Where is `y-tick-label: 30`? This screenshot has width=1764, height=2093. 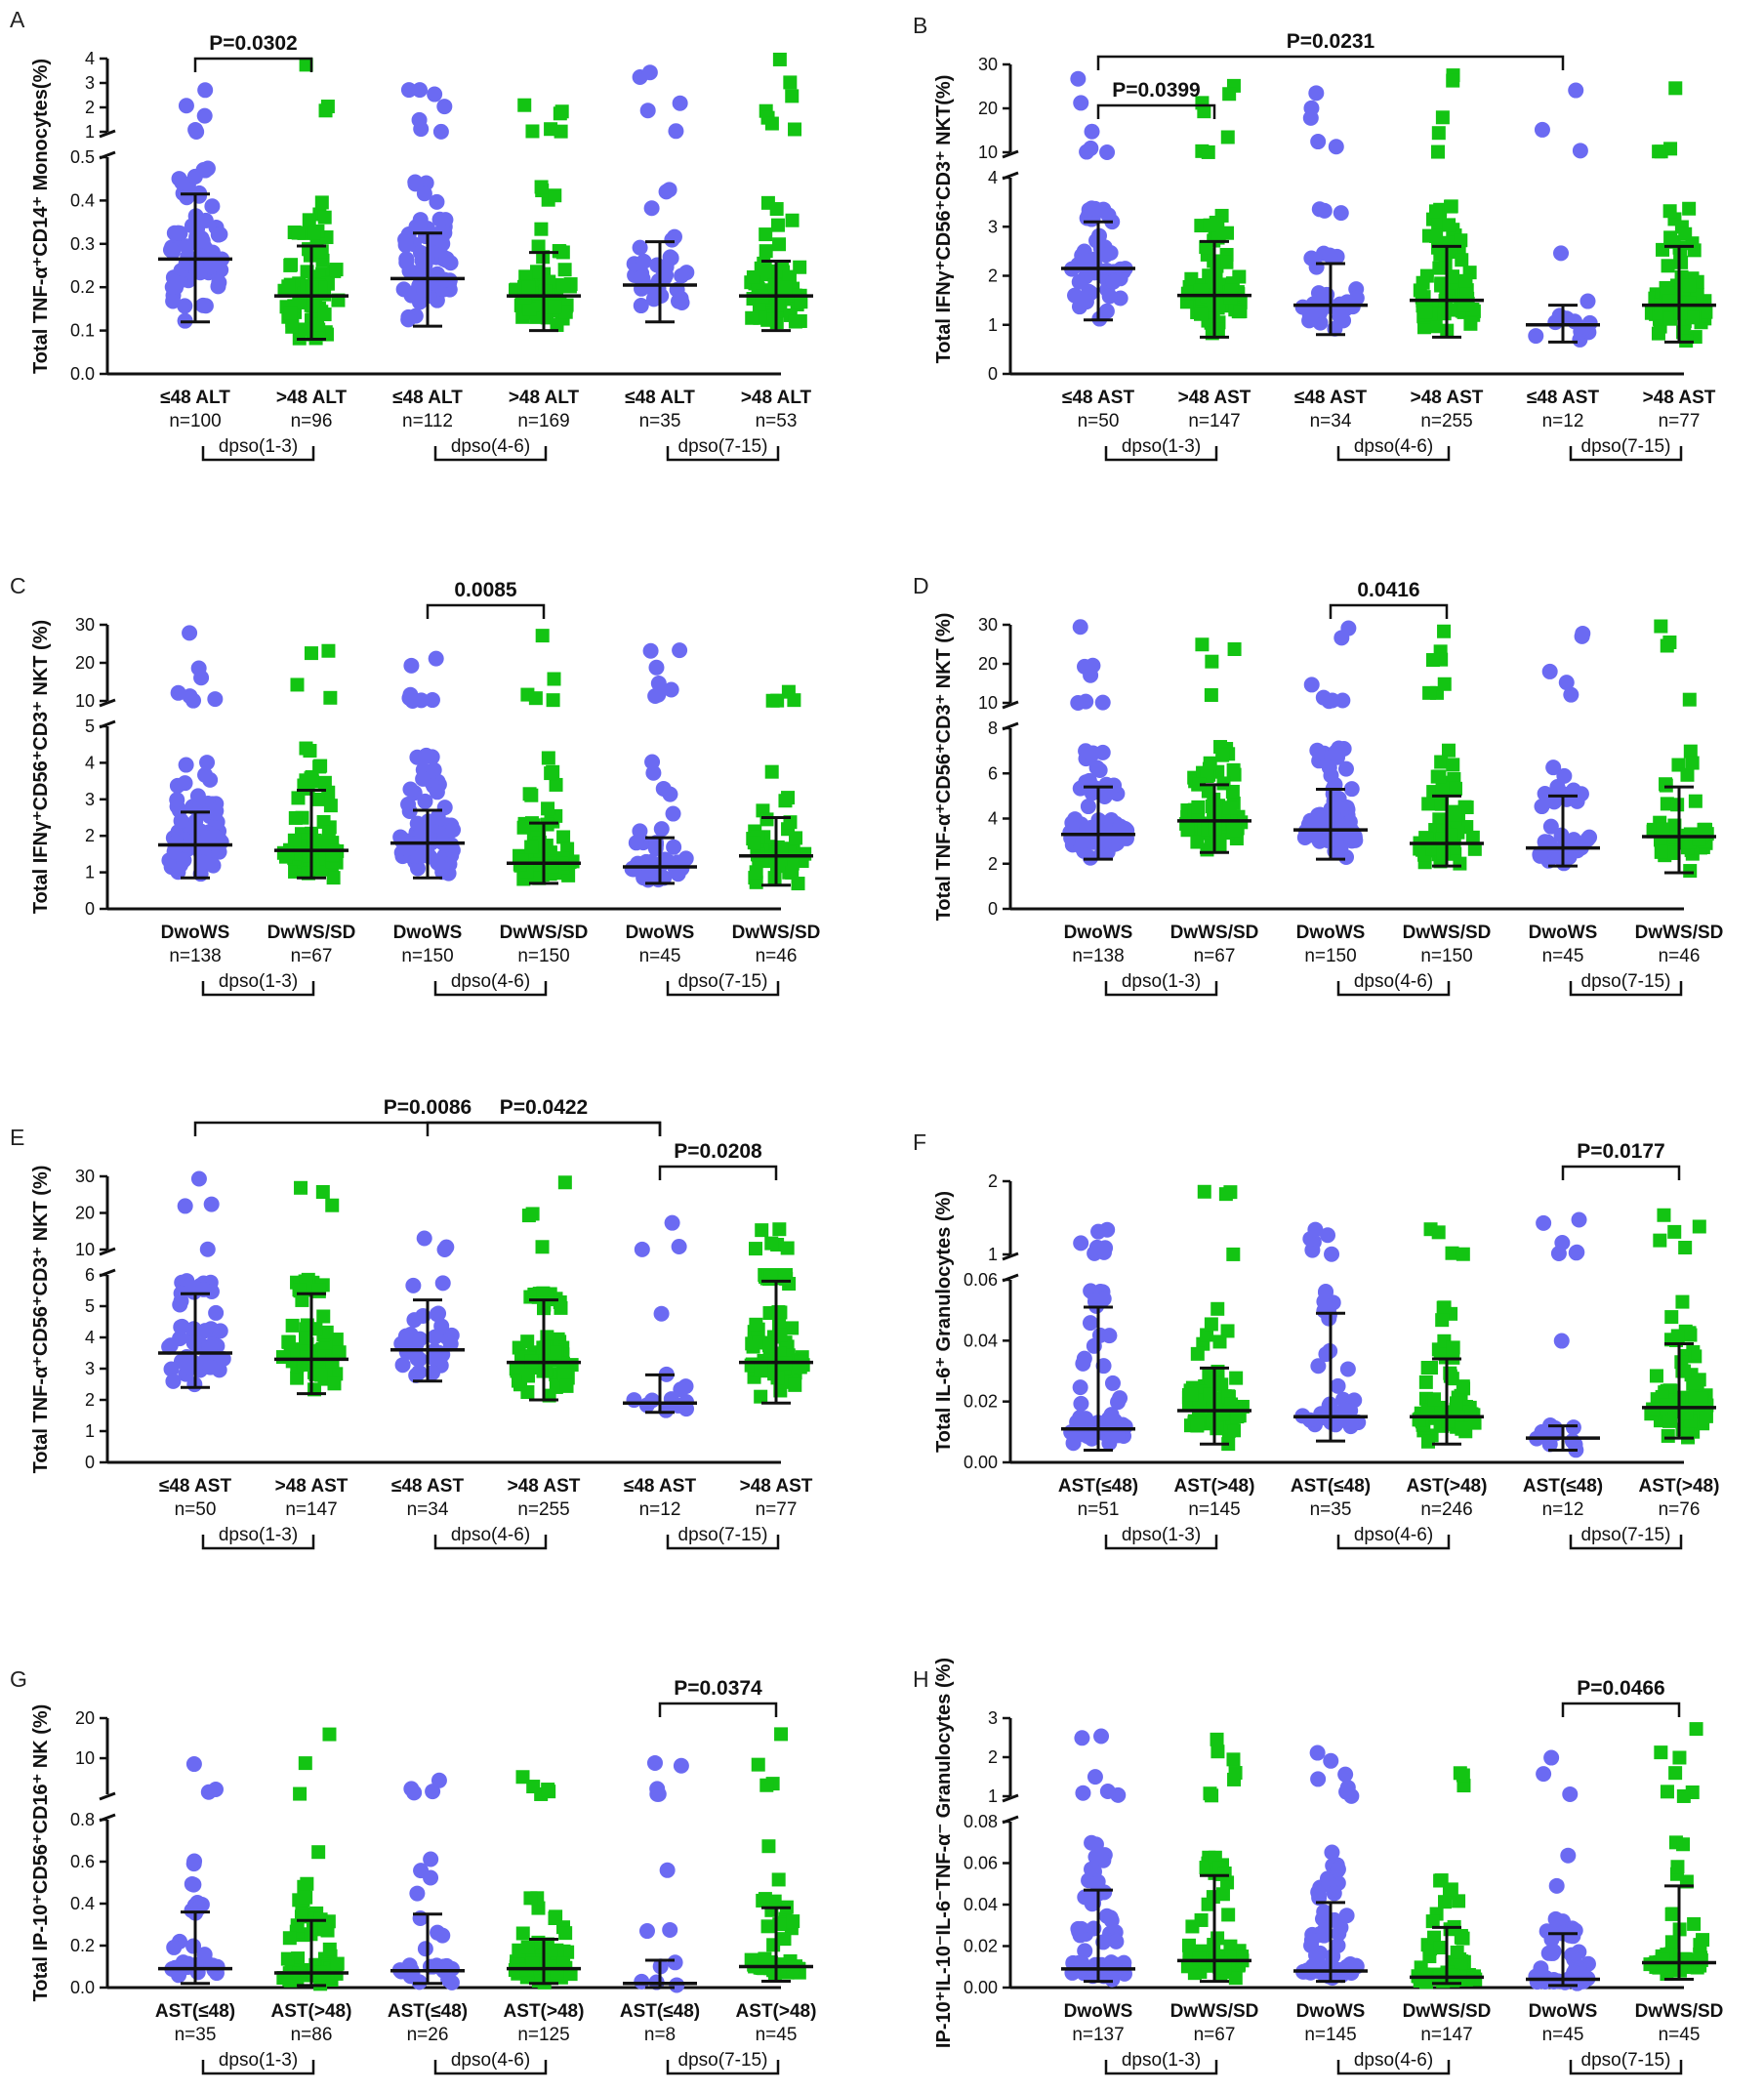 y-tick-label: 30 is located at coordinates (85, 625).